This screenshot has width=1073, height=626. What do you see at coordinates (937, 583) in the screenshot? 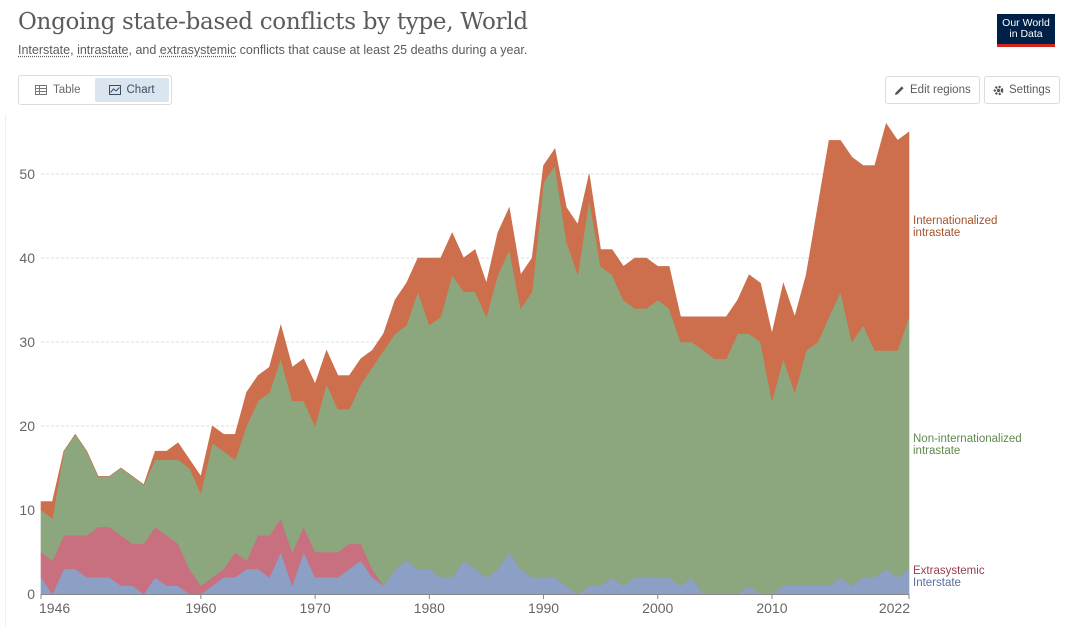
I see `legend-interstate: Interstate` at bounding box center [937, 583].